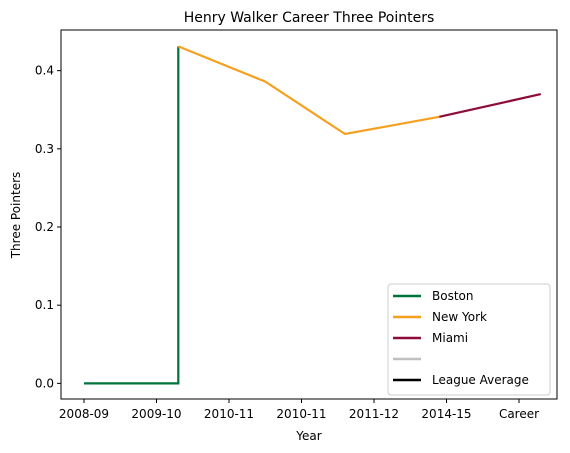 The height and width of the screenshot is (453, 570). Describe the element at coordinates (519, 414) in the screenshot. I see `x-tick-label: Career` at that location.